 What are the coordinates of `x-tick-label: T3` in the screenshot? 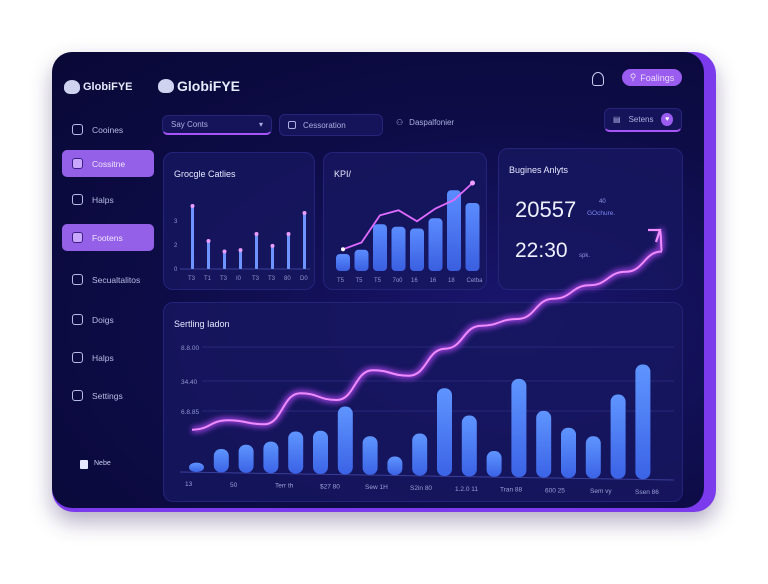 It's located at (256, 279).